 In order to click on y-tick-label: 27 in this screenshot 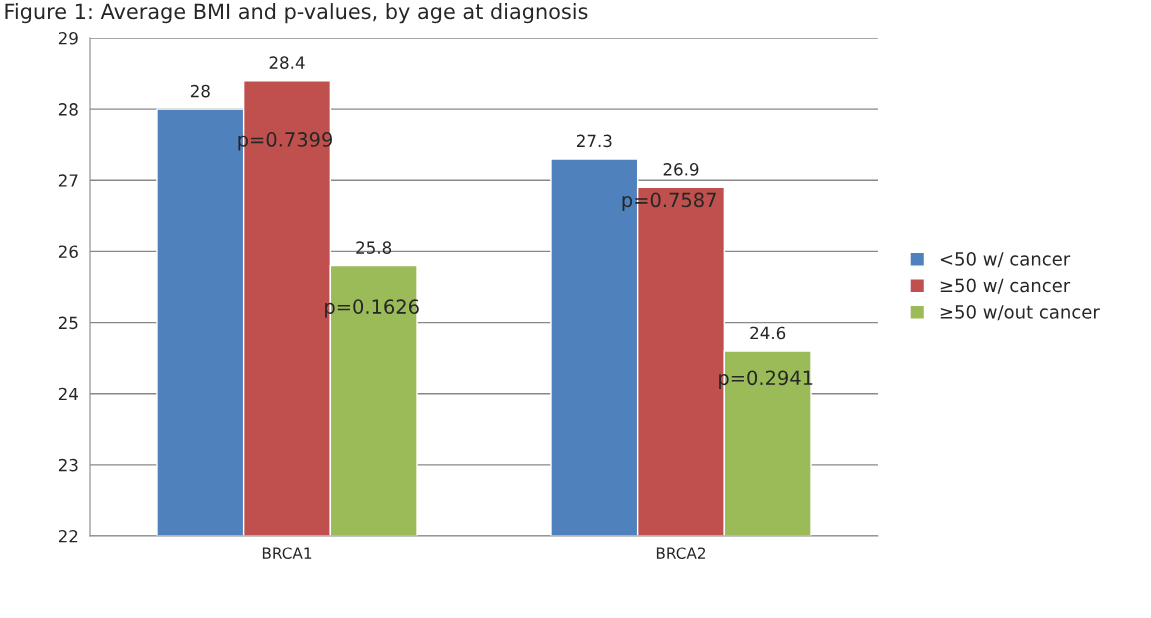, I will do `click(68, 180)`.